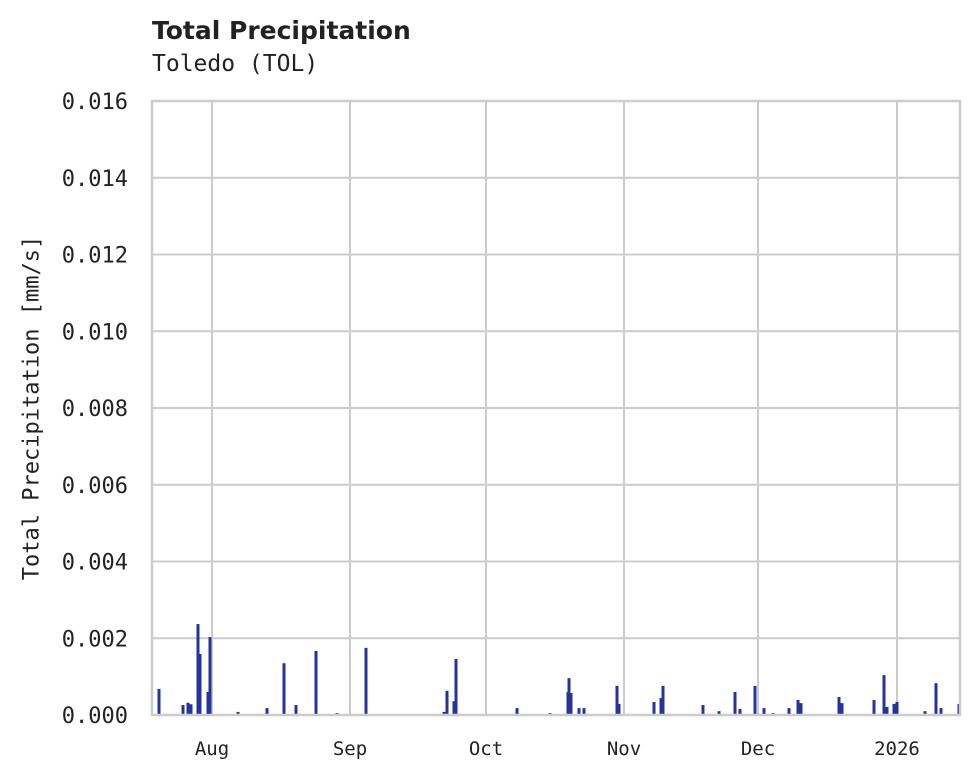 Image resolution: width=980 pixels, height=780 pixels. What do you see at coordinates (624, 749) in the screenshot?
I see `x-tick-label: Nov` at bounding box center [624, 749].